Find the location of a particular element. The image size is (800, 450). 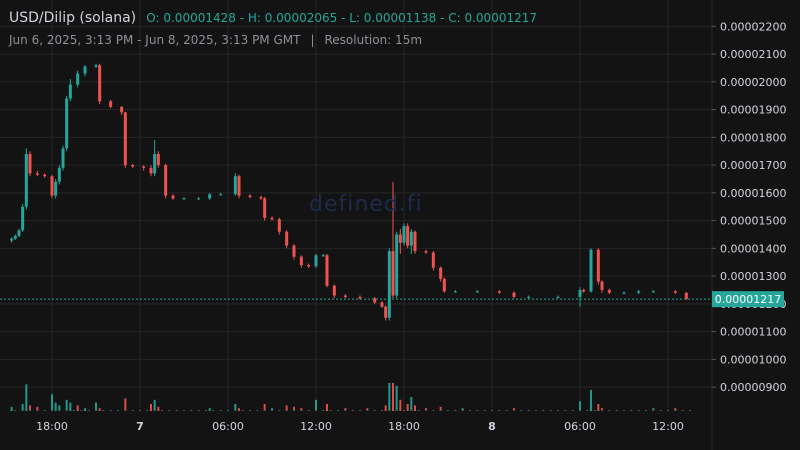

resolution: Resolution: 15m is located at coordinates (373, 40).